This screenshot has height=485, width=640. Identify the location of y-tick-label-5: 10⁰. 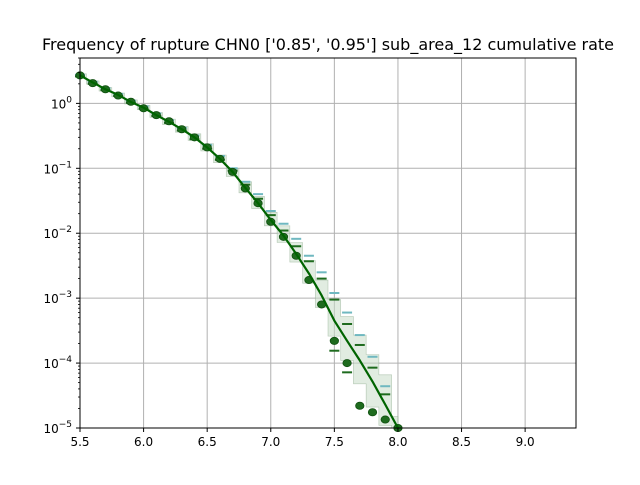
(61, 103).